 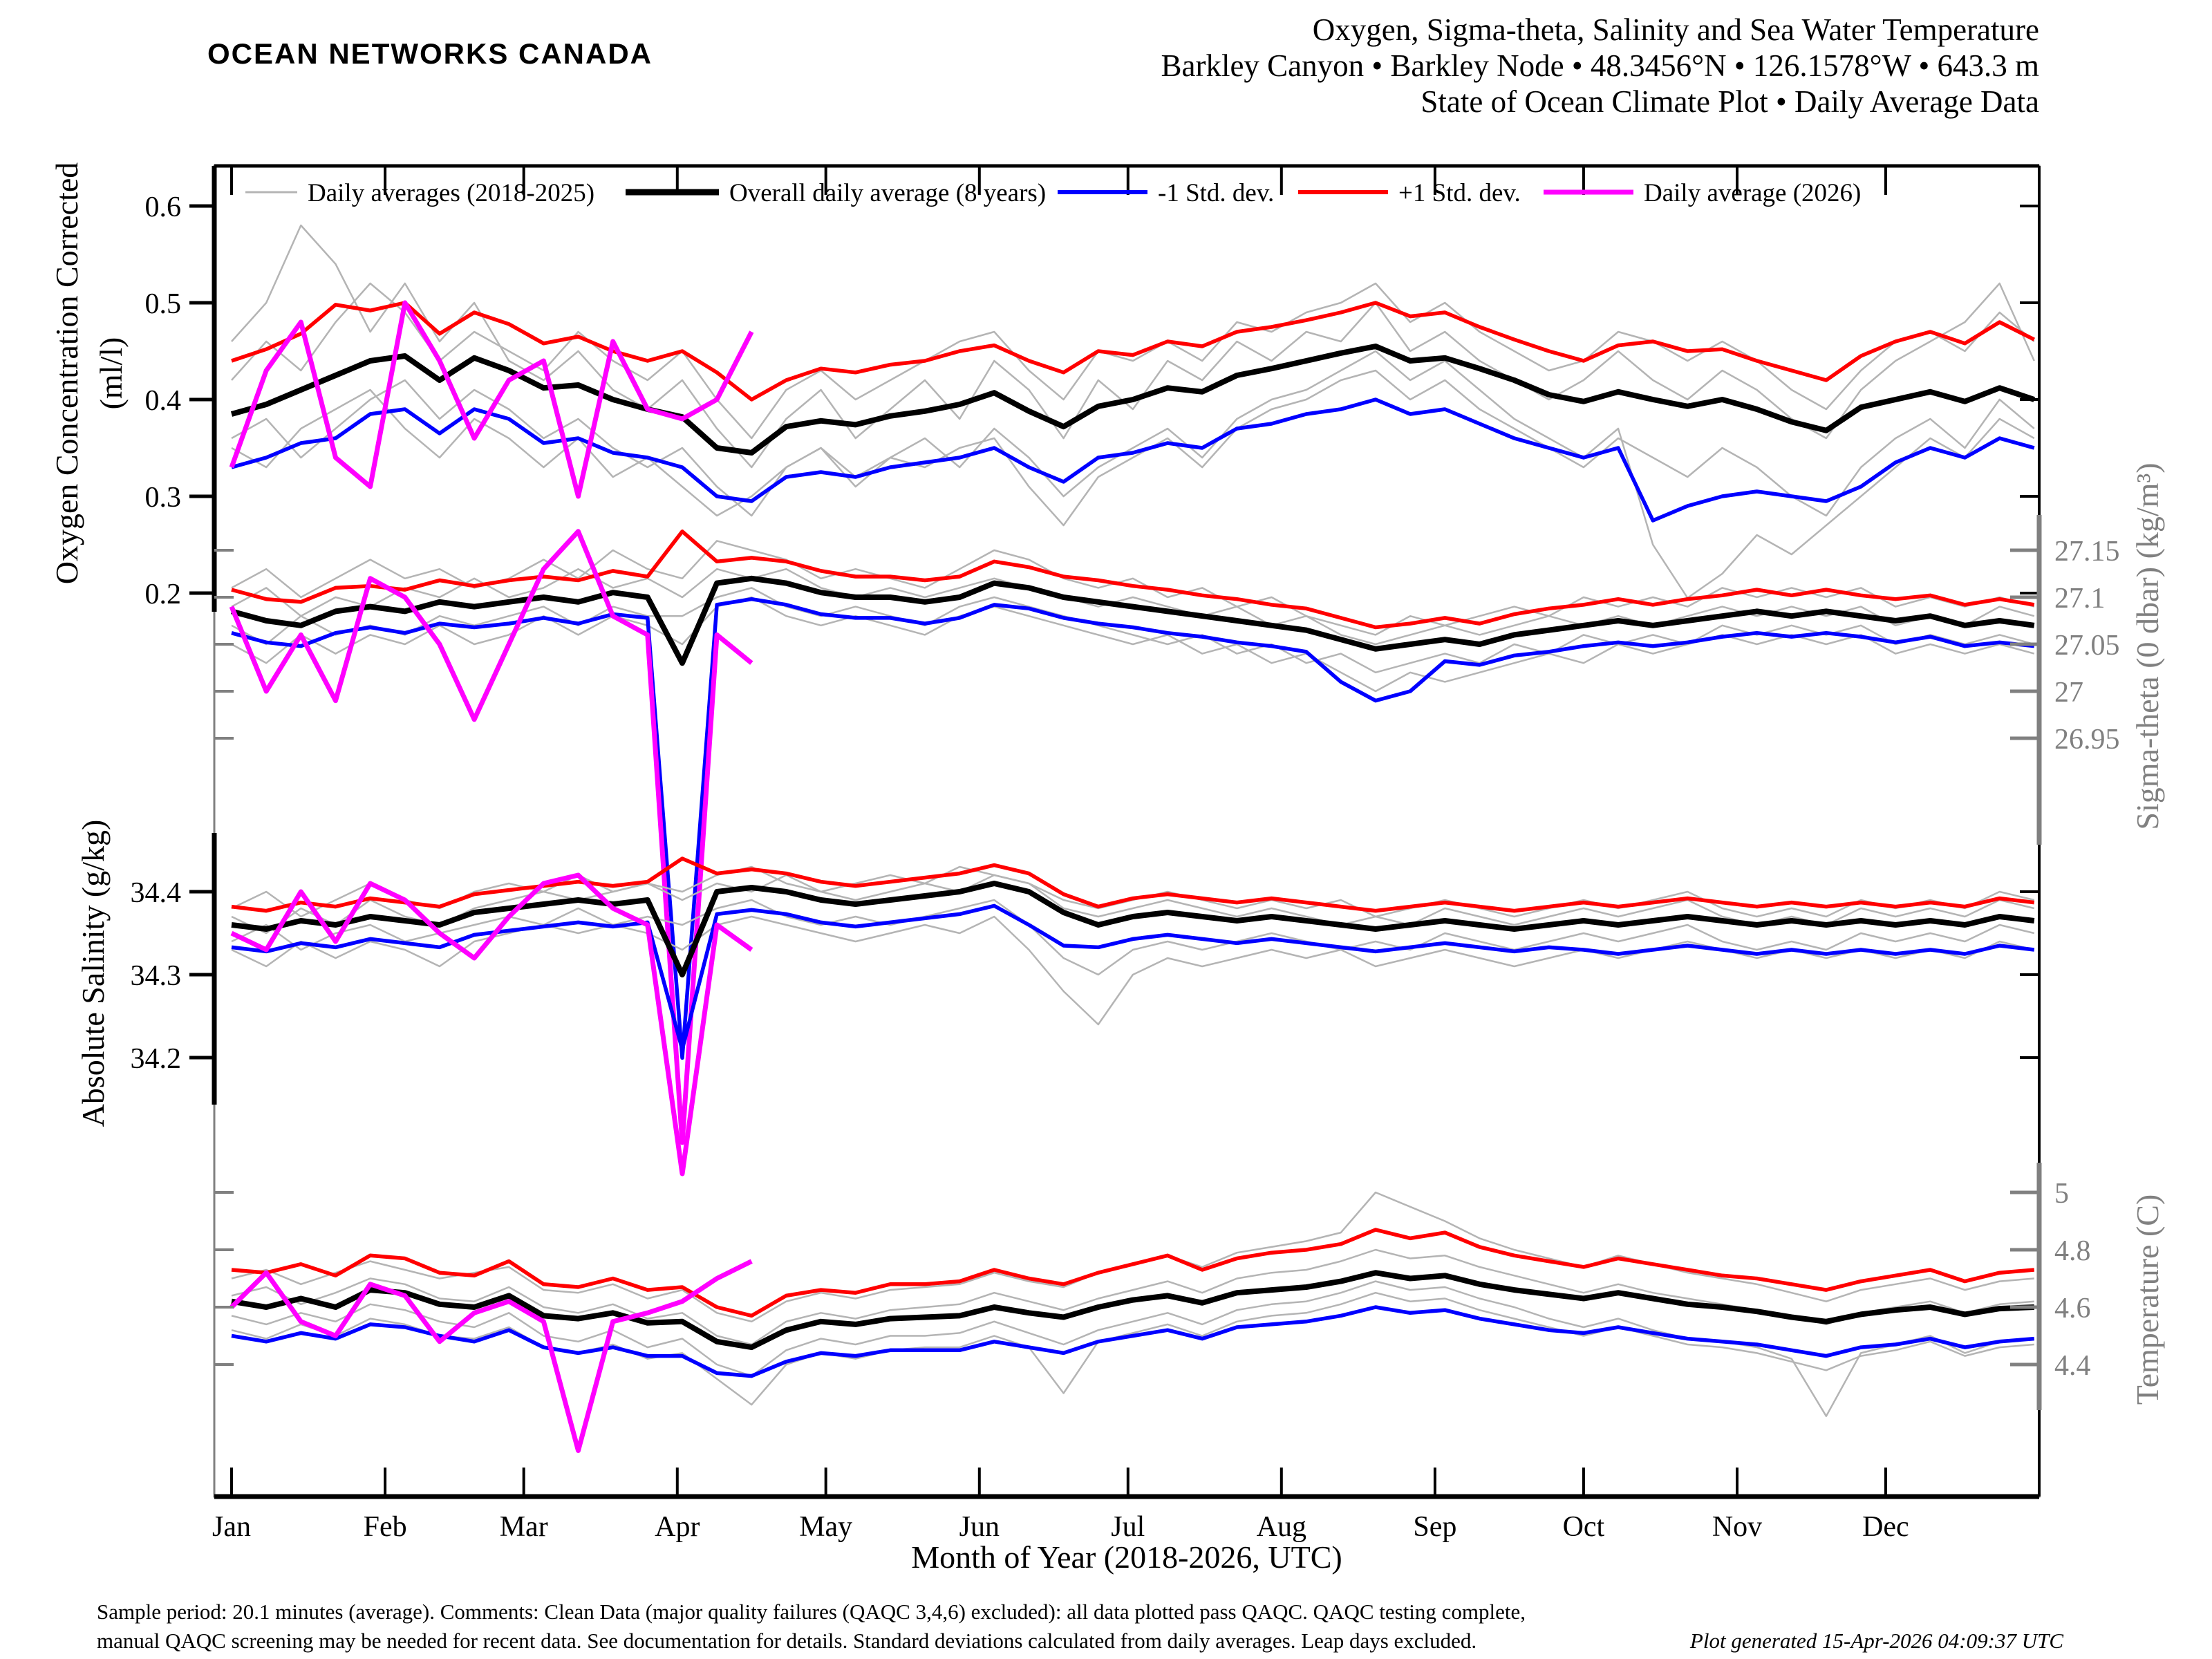 I want to click on xtick-label-Oct: Oct, so click(x=1584, y=1527).